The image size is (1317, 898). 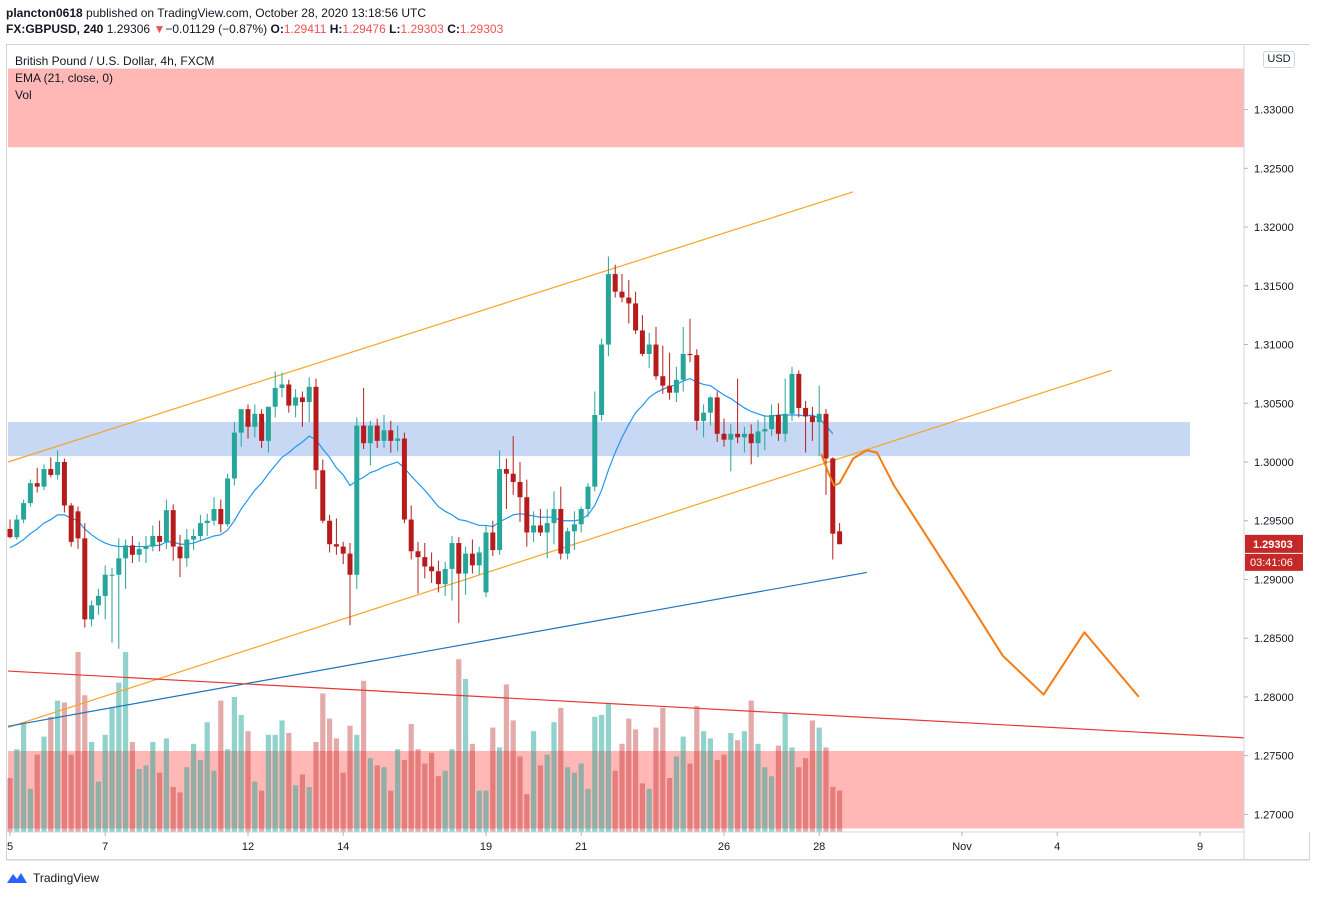 What do you see at coordinates (66, 878) in the screenshot?
I see `footer-brand-label: TradingView` at bounding box center [66, 878].